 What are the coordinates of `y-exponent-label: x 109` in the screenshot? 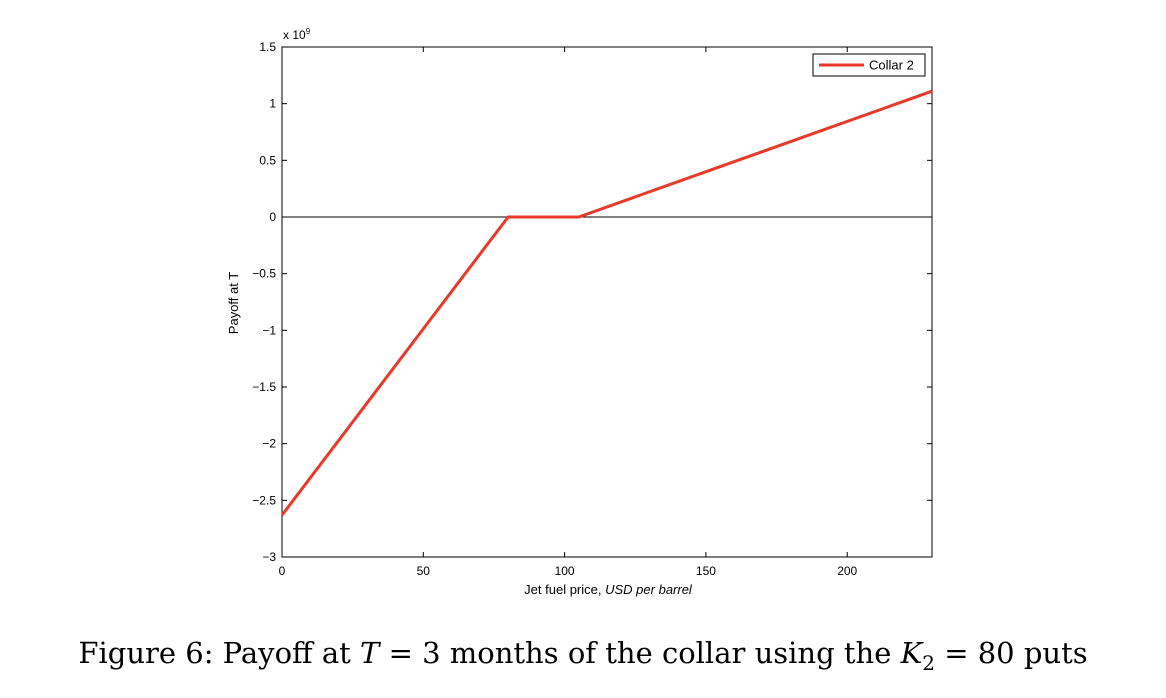 It's located at (297, 34).